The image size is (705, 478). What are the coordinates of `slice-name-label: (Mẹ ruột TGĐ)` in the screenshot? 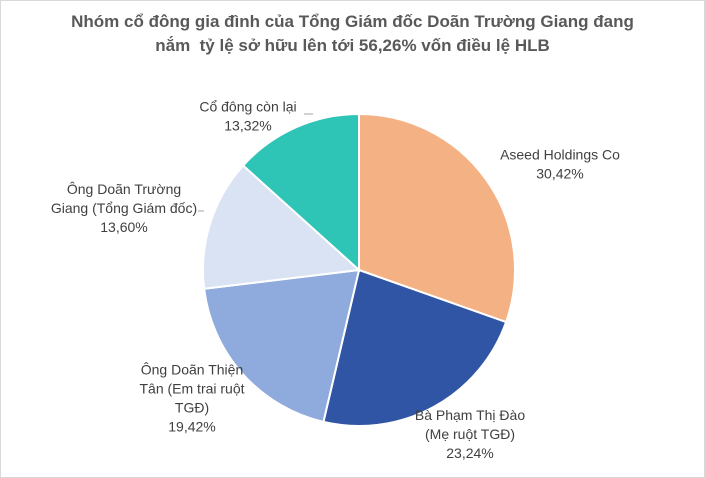 It's located at (470, 434).